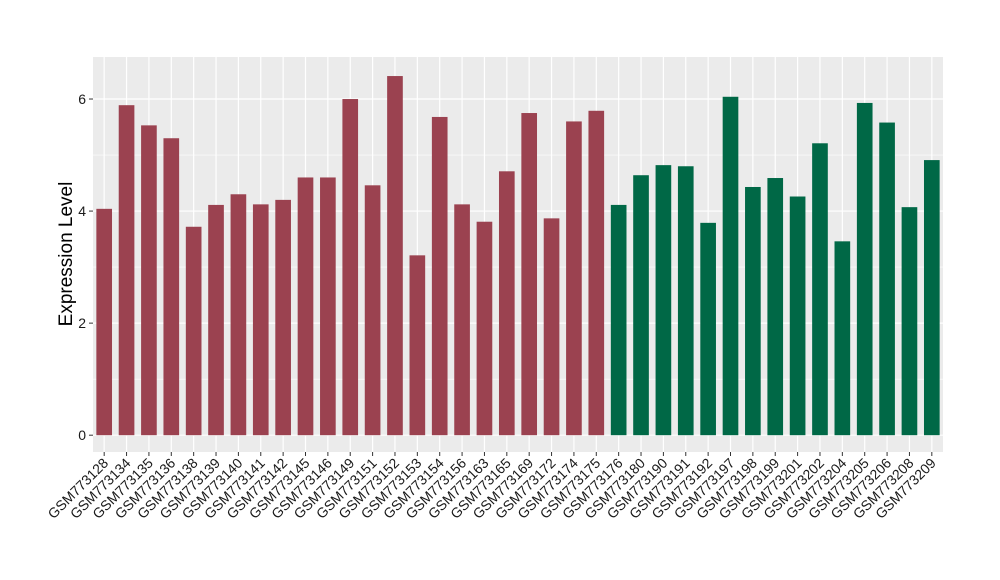  Describe the element at coordinates (931, 298) in the screenshot. I see `bar-GSM773209` at that location.